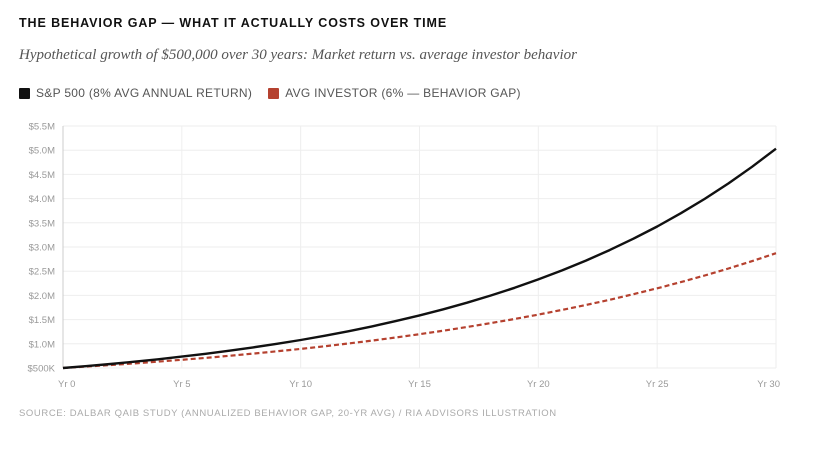  I want to click on x-tick-label: Yr 20, so click(538, 384).